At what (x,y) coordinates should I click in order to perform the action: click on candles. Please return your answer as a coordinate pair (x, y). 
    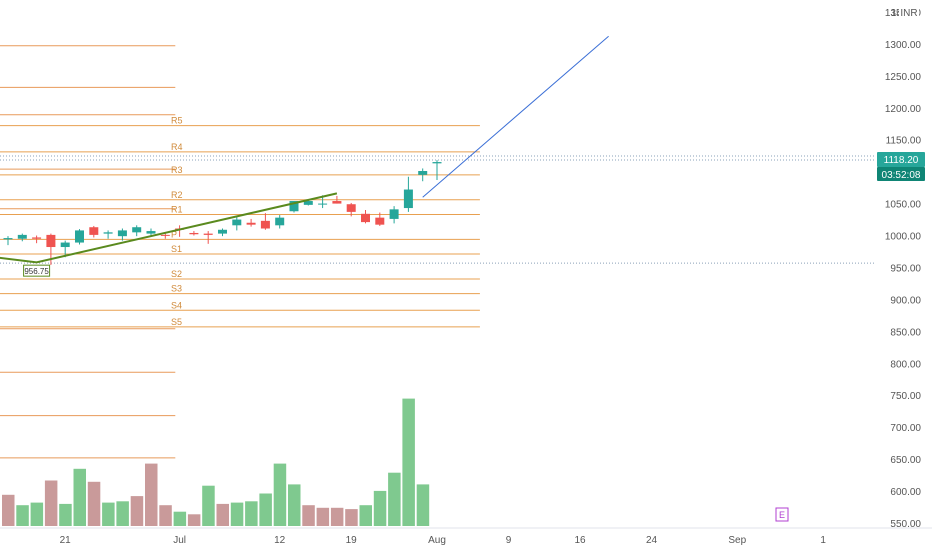
    Looking at the image, I should click on (222, 212).